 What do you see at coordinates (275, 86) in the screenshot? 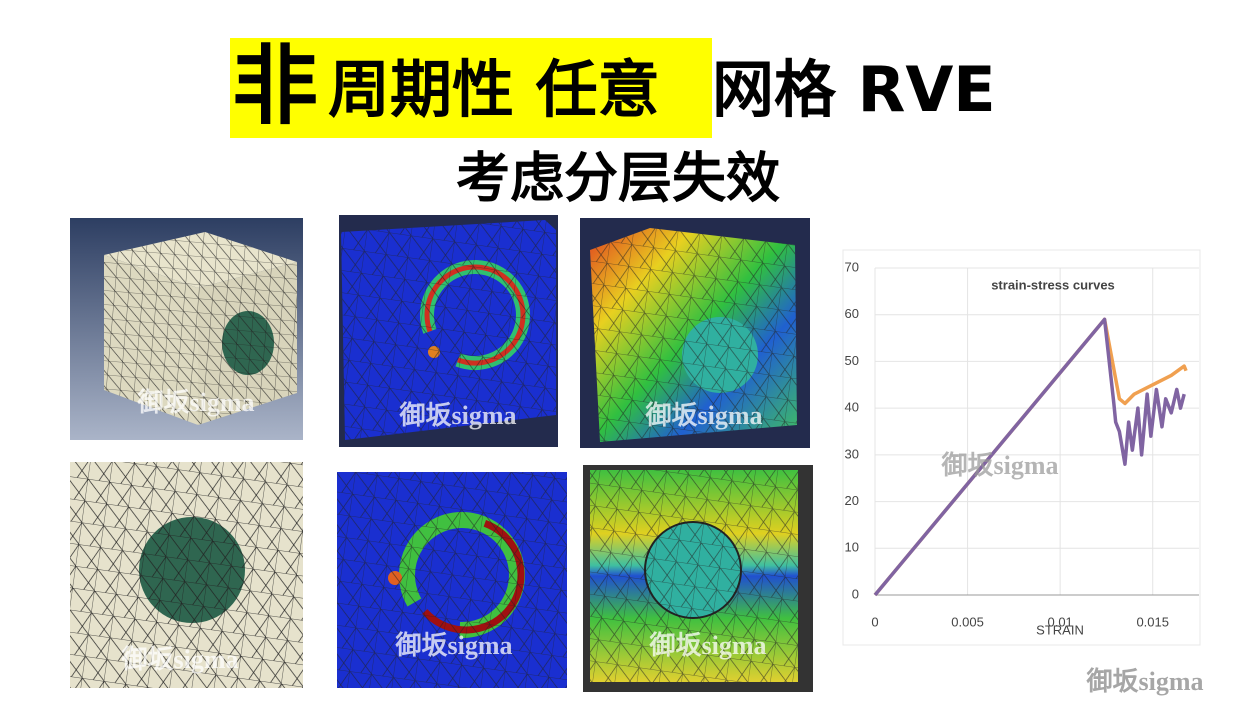
I see `title-part: 非` at bounding box center [275, 86].